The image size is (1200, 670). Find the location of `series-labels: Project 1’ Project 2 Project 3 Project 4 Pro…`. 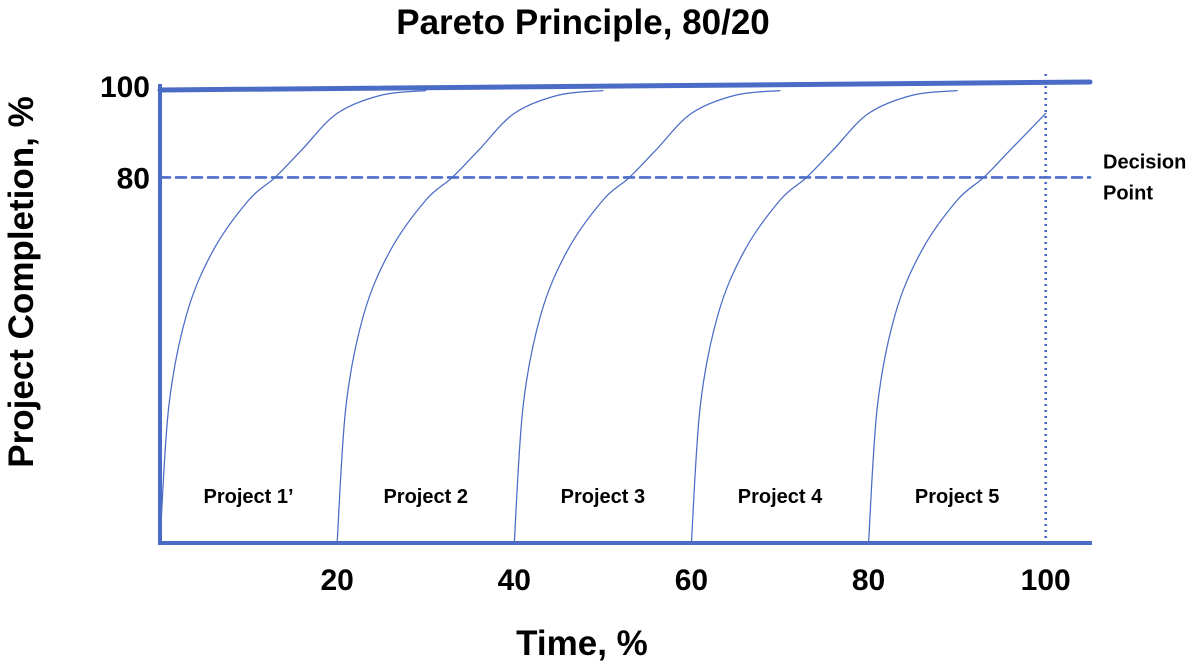

series-labels: Project 1’ Project 2 Project 3 Project 4 Pro… is located at coordinates (602, 497).